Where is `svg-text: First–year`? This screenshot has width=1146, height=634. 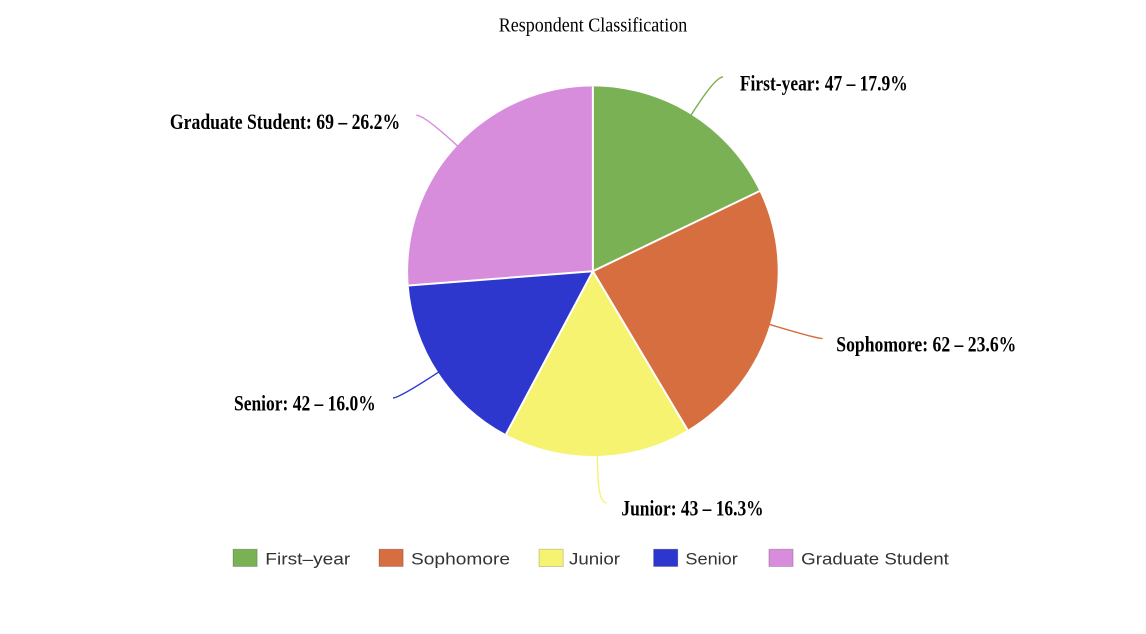
svg-text: First–year is located at coordinates (307, 558).